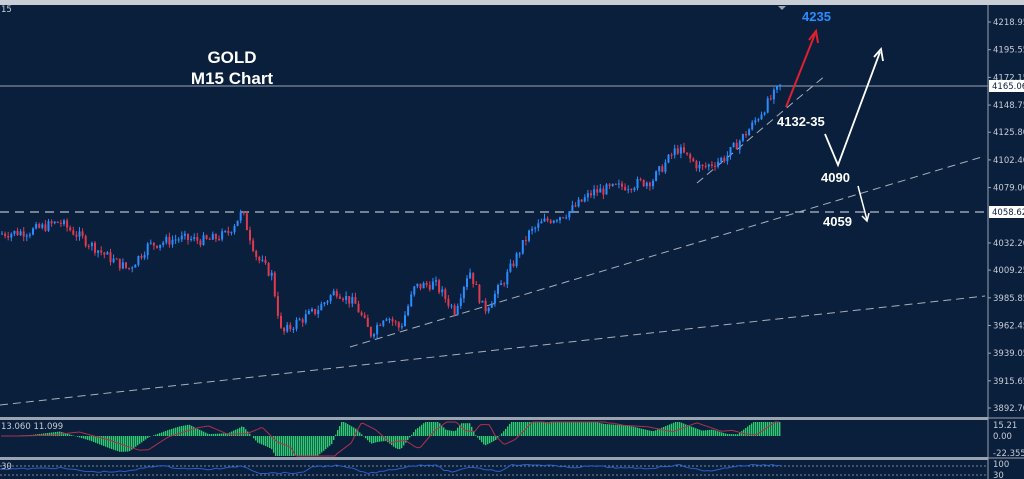 Image resolution: width=1024 pixels, height=479 pixels. What do you see at coordinates (835, 177) in the screenshot?
I see `support-label-4090: 4090` at bounding box center [835, 177].